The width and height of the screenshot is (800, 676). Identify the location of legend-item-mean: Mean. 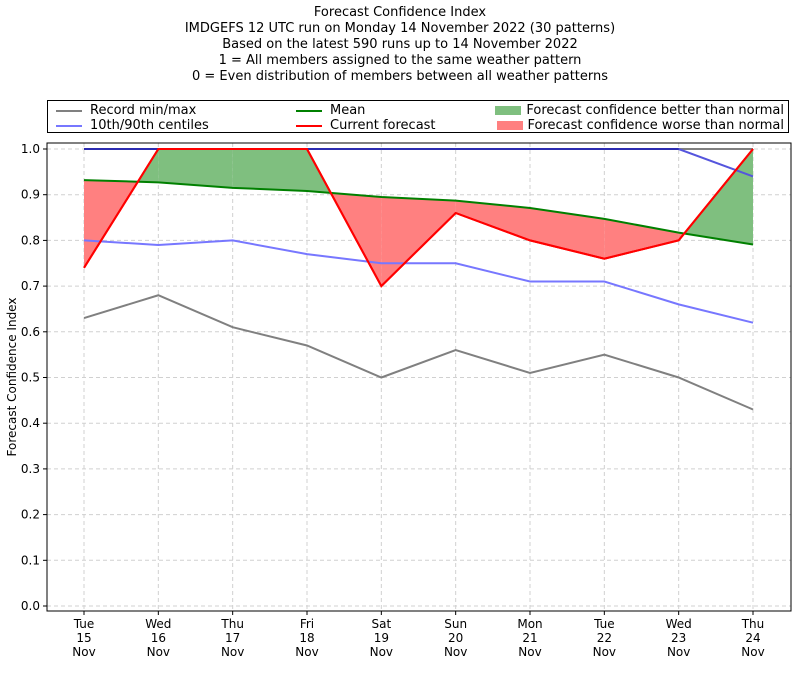
(330, 110).